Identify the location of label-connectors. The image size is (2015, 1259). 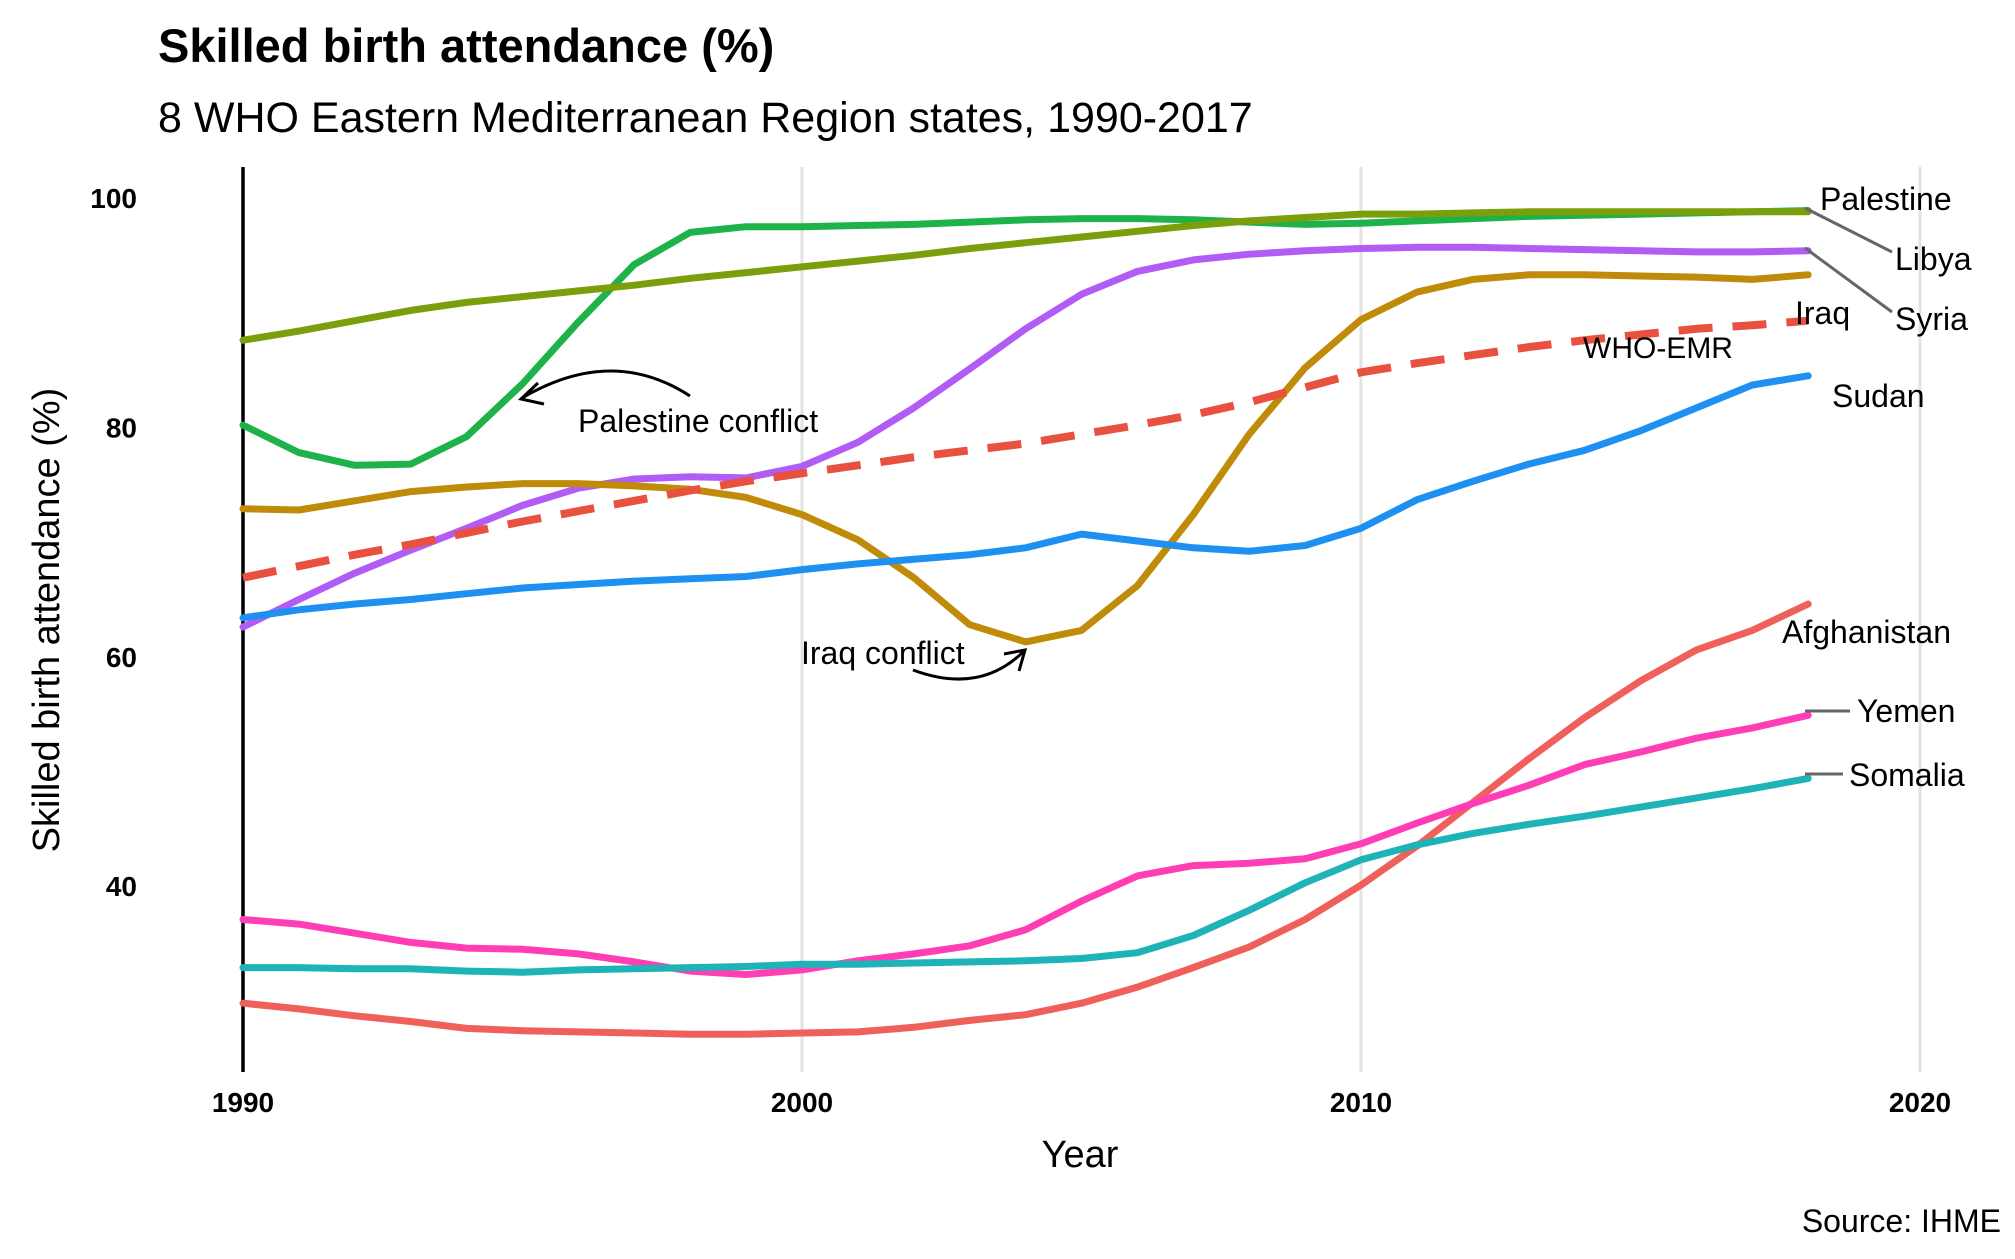
(1848, 491).